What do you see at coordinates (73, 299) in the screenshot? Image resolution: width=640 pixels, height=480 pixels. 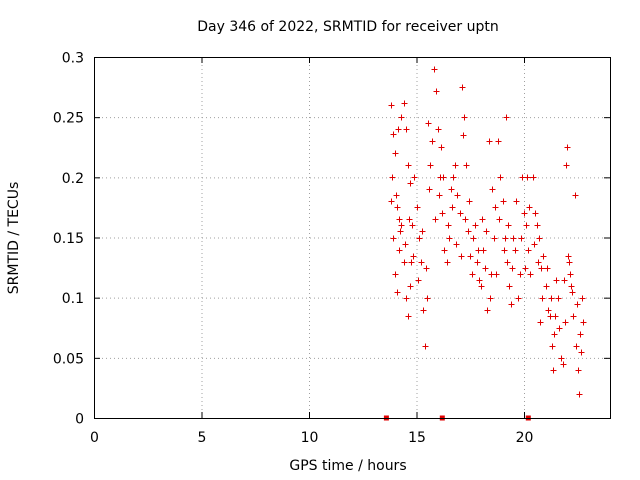 I see `y-tick-label: 0.1` at bounding box center [73, 299].